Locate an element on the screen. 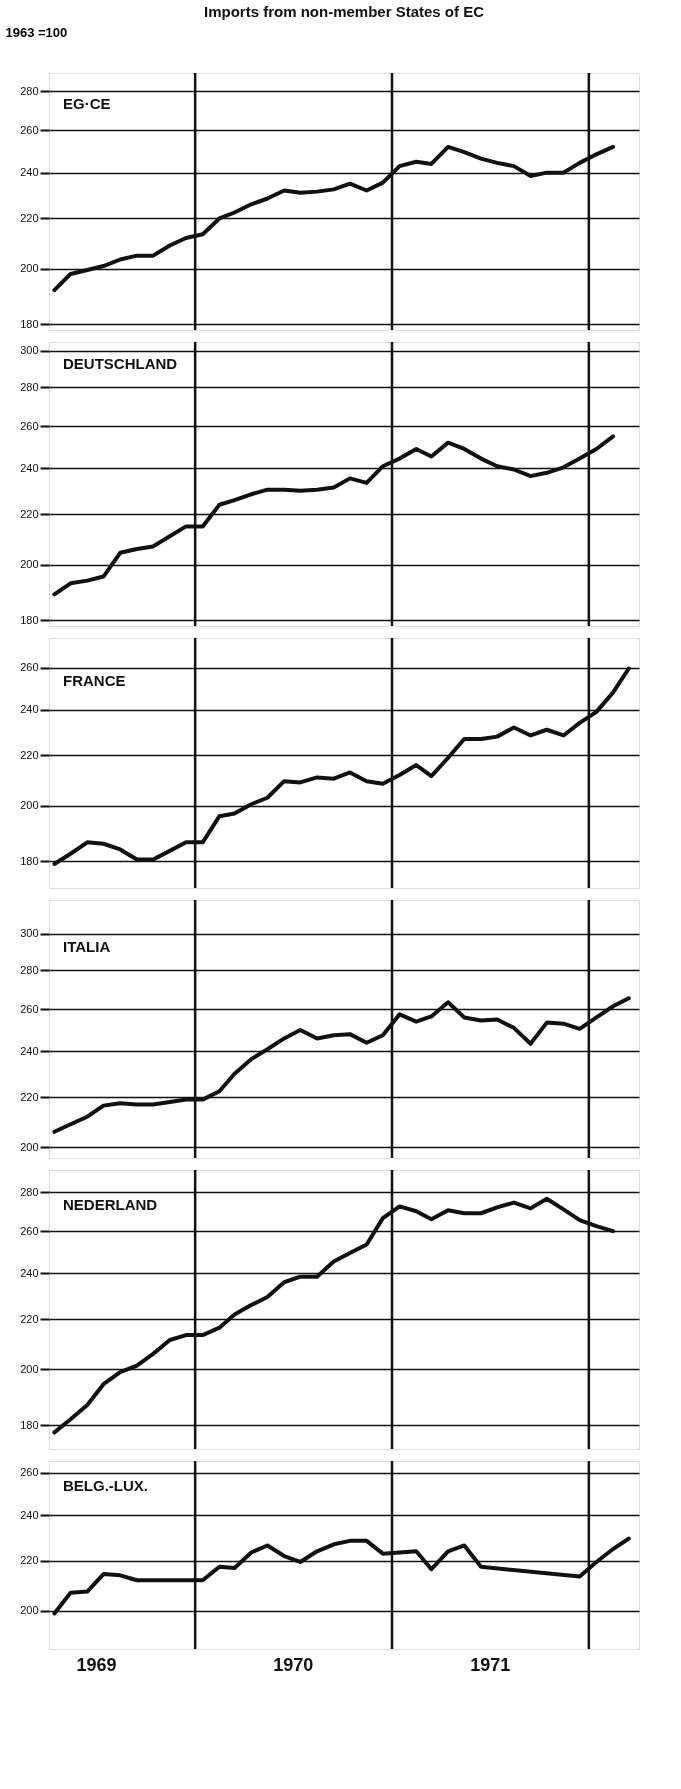  text: FRANCE is located at coordinates (94, 680).